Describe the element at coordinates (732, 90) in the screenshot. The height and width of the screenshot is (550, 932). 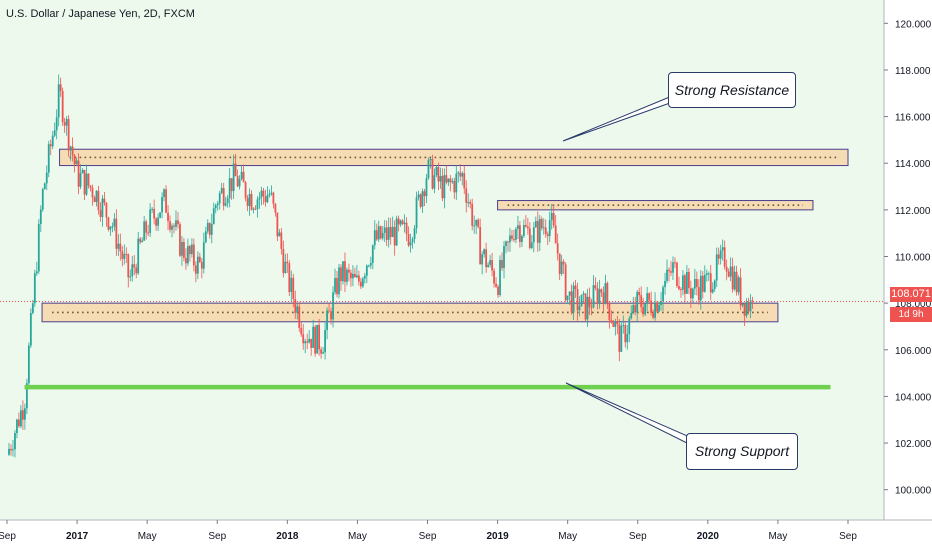
I see `strong-resistance-callout: Strong Resistance` at that location.